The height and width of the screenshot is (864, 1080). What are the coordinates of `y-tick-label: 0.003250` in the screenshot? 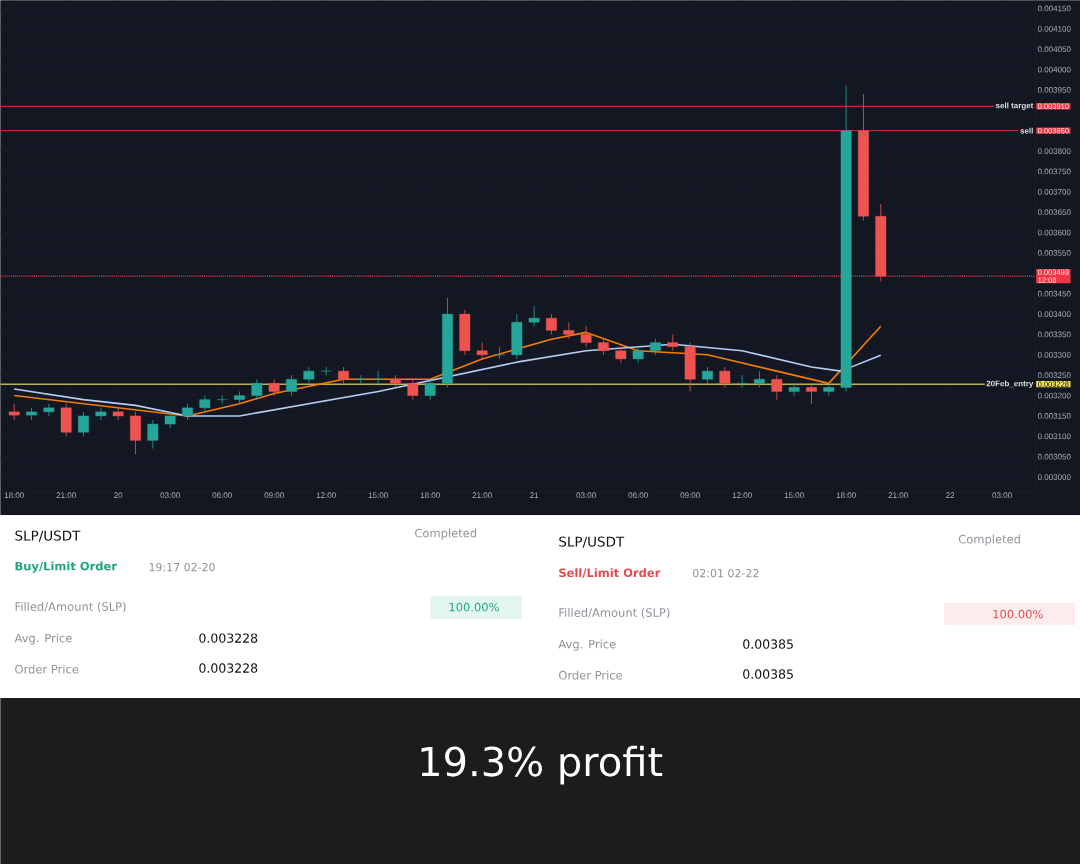 It's located at (1054, 375).